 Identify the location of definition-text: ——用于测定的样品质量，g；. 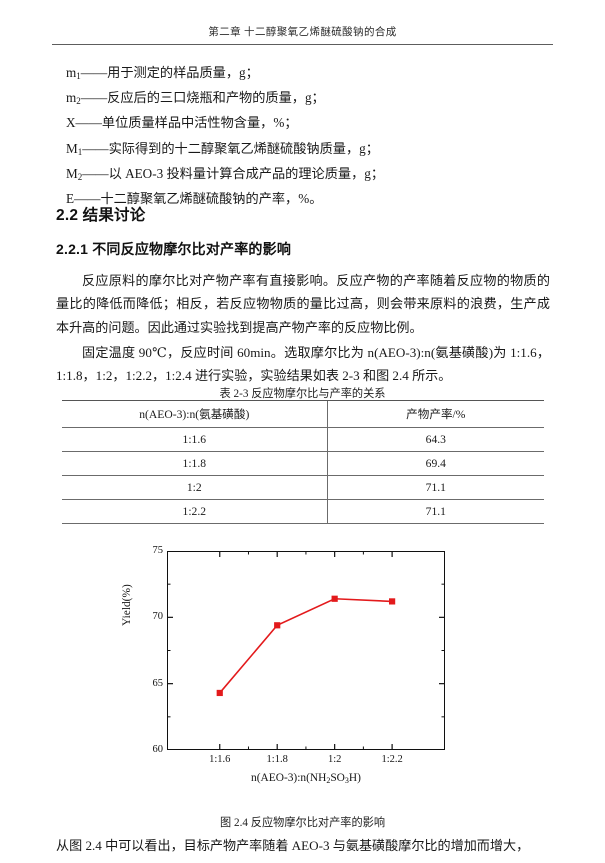
(169, 72).